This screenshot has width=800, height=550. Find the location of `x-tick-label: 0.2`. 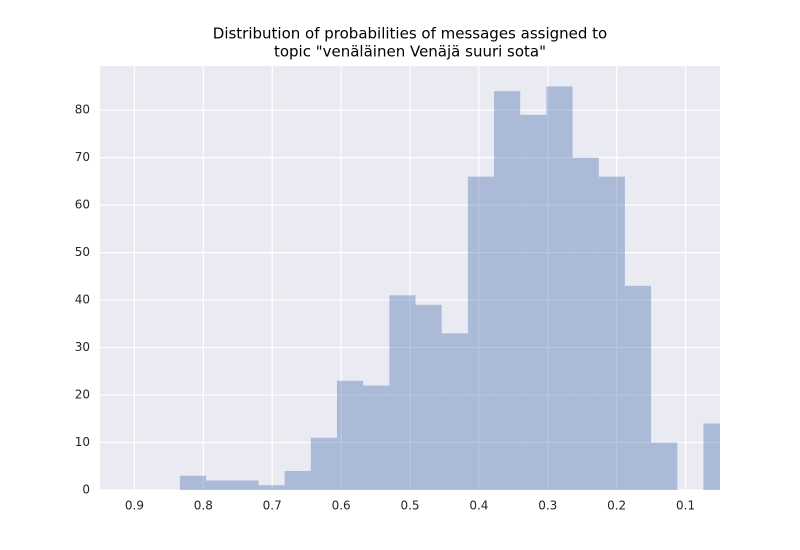

x-tick-label: 0.2 is located at coordinates (616, 506).